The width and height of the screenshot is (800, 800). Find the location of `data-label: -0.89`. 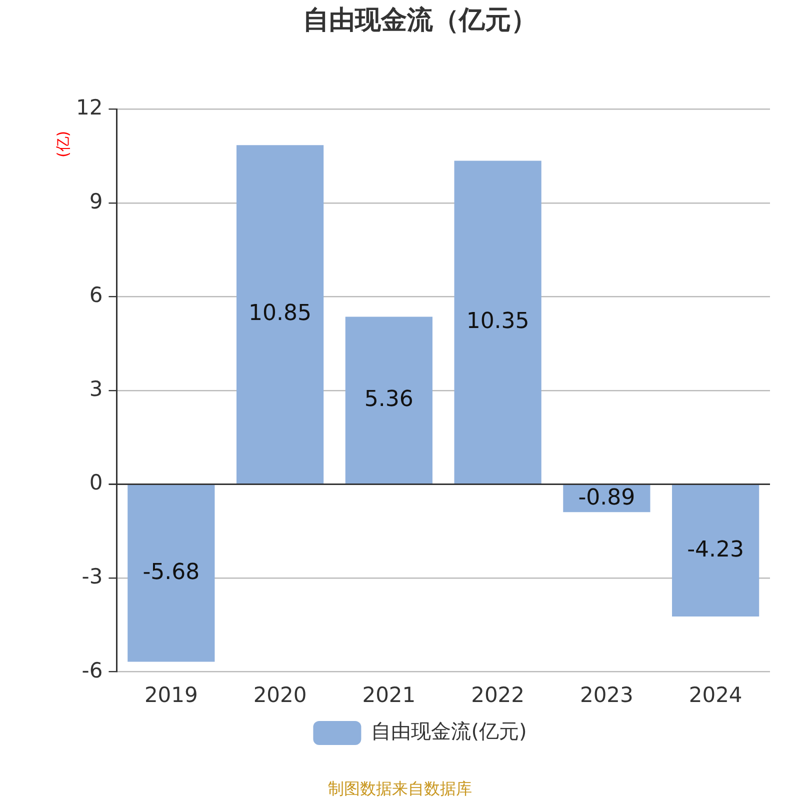

data-label: -0.89 is located at coordinates (607, 497).